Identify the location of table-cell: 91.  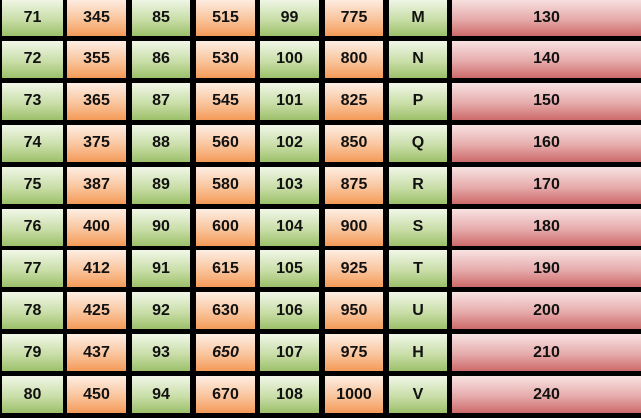
(161, 269).